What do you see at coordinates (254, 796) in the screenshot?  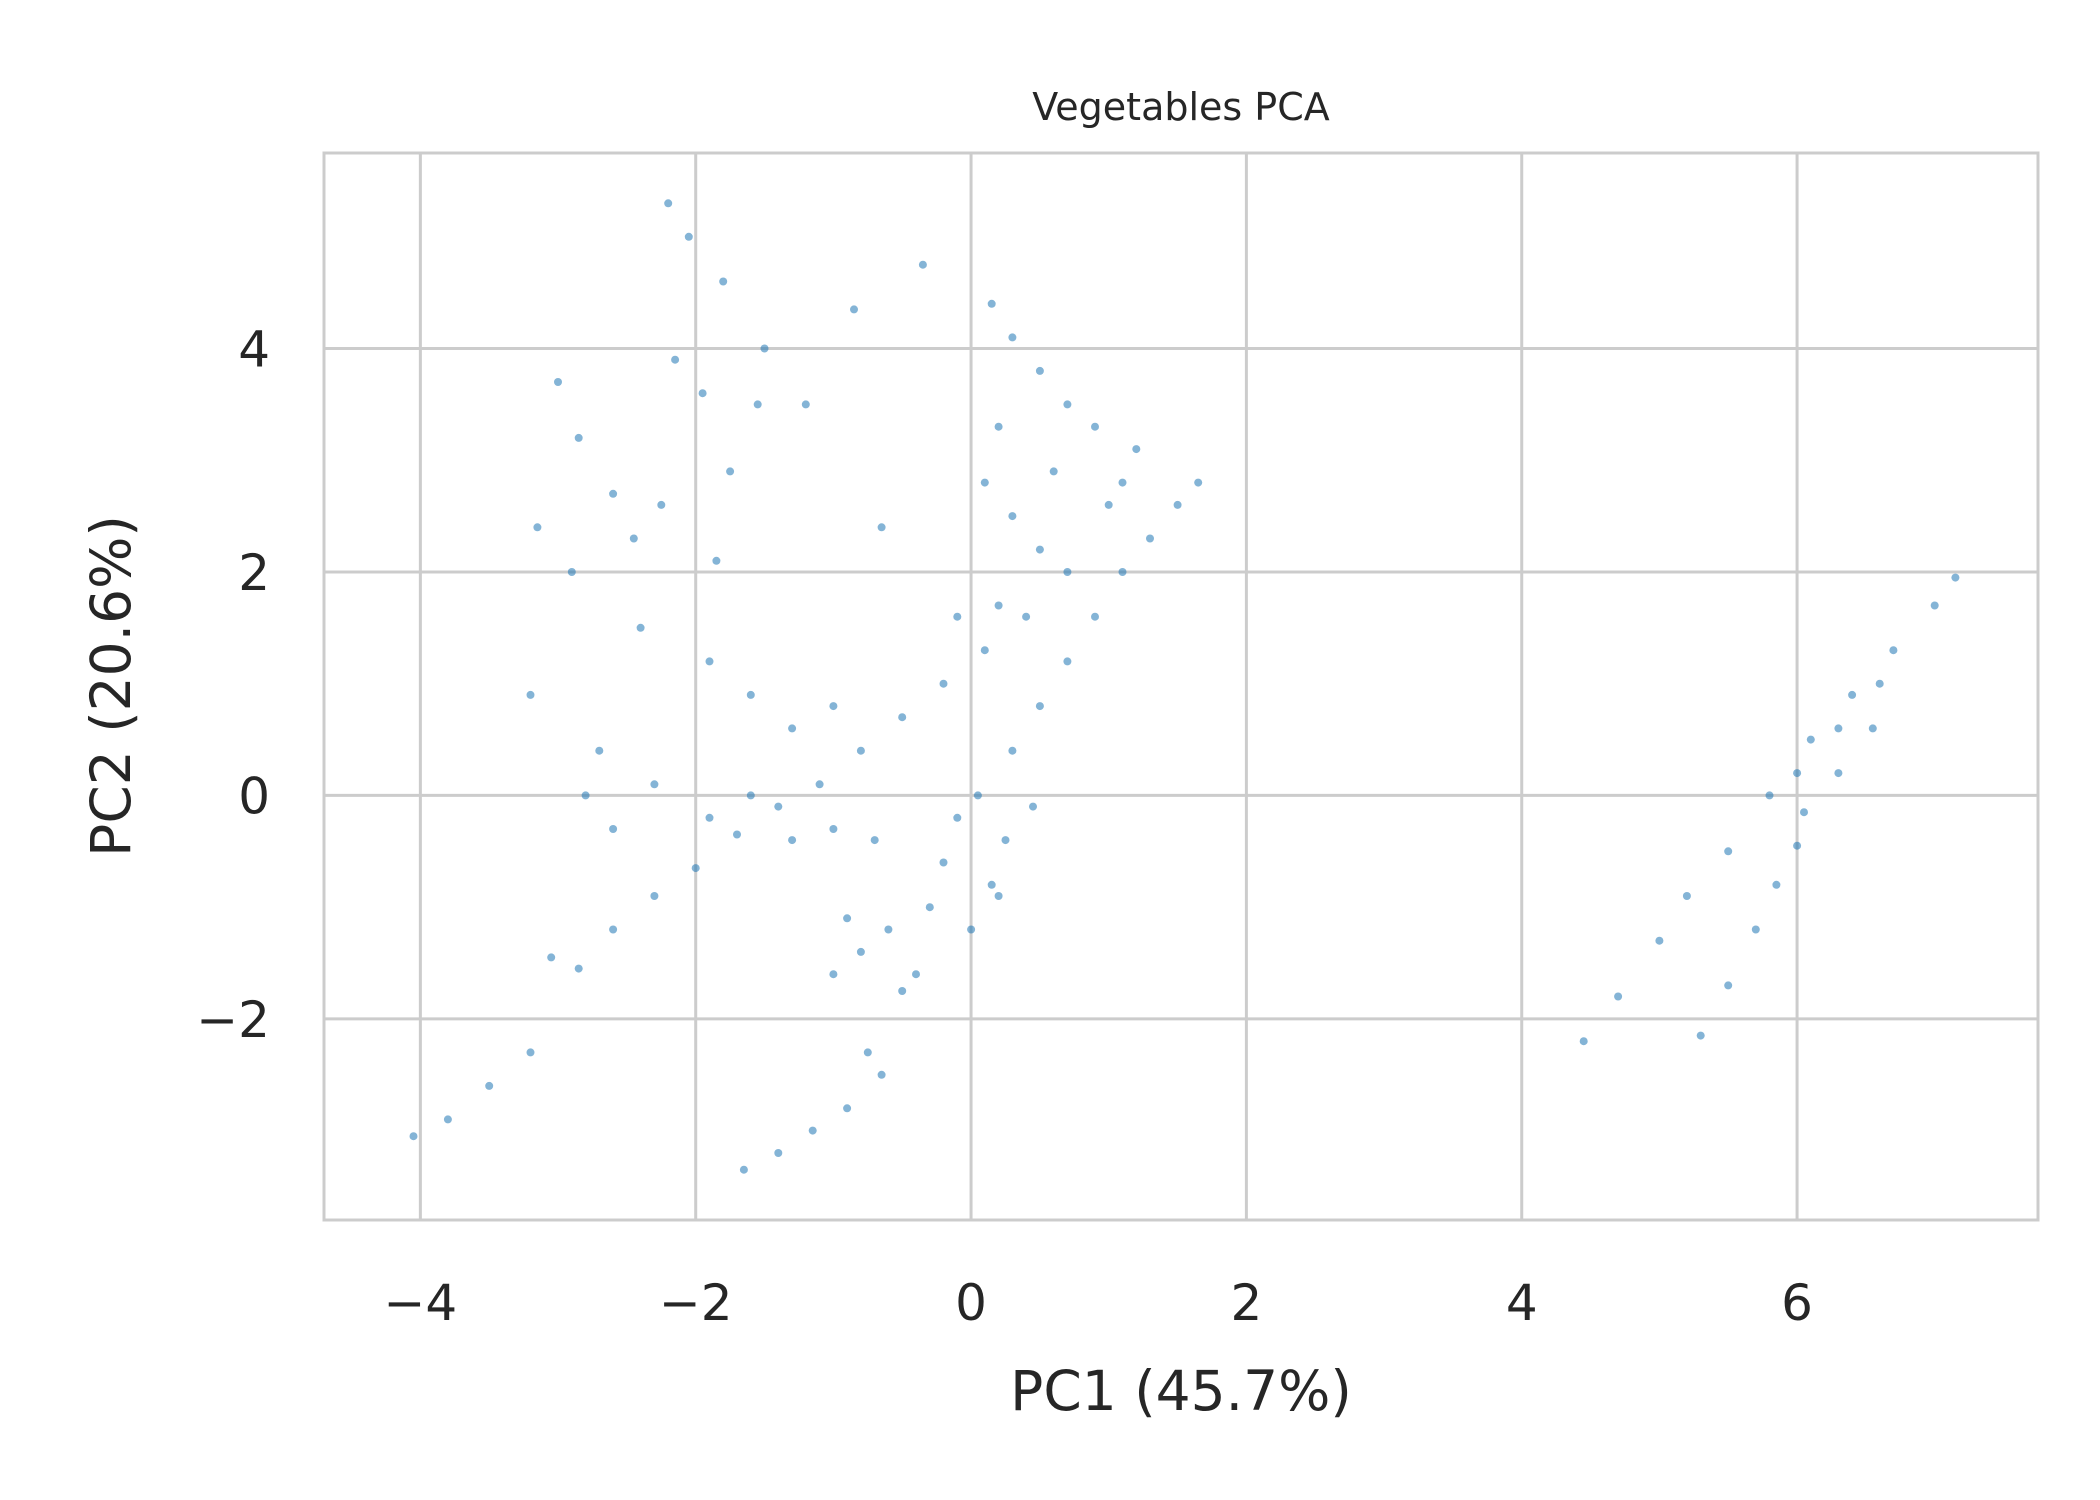 I see `y-tick-label: 0` at bounding box center [254, 796].